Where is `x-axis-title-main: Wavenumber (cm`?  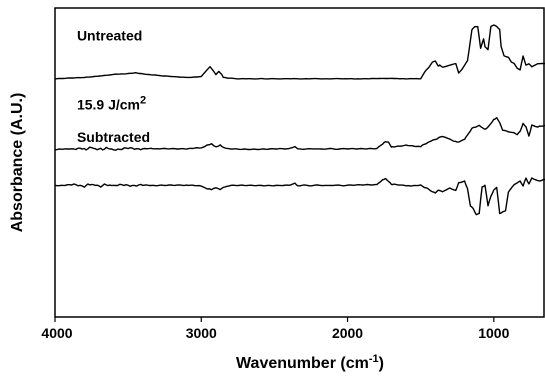
x-axis-title-main: Wavenumber (cm is located at coordinates (302, 363).